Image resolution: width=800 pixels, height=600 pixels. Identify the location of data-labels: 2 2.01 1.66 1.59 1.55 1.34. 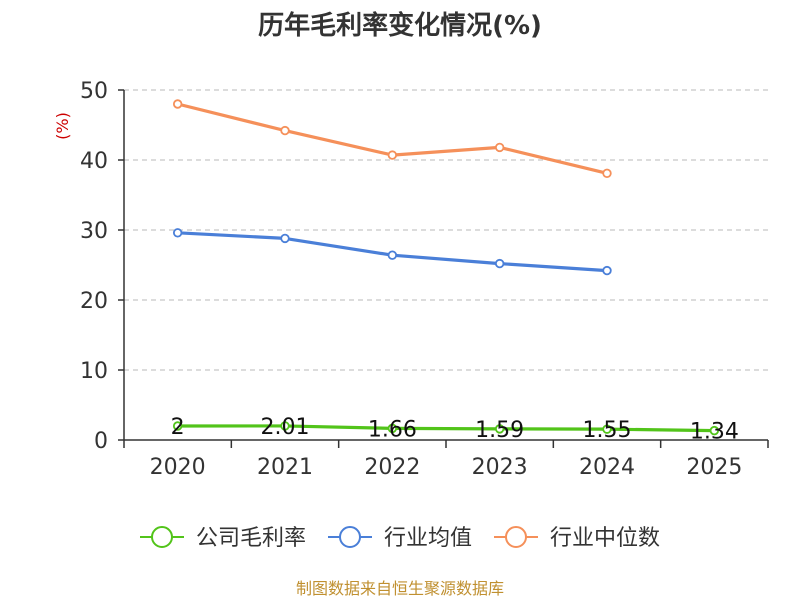
(455, 430).